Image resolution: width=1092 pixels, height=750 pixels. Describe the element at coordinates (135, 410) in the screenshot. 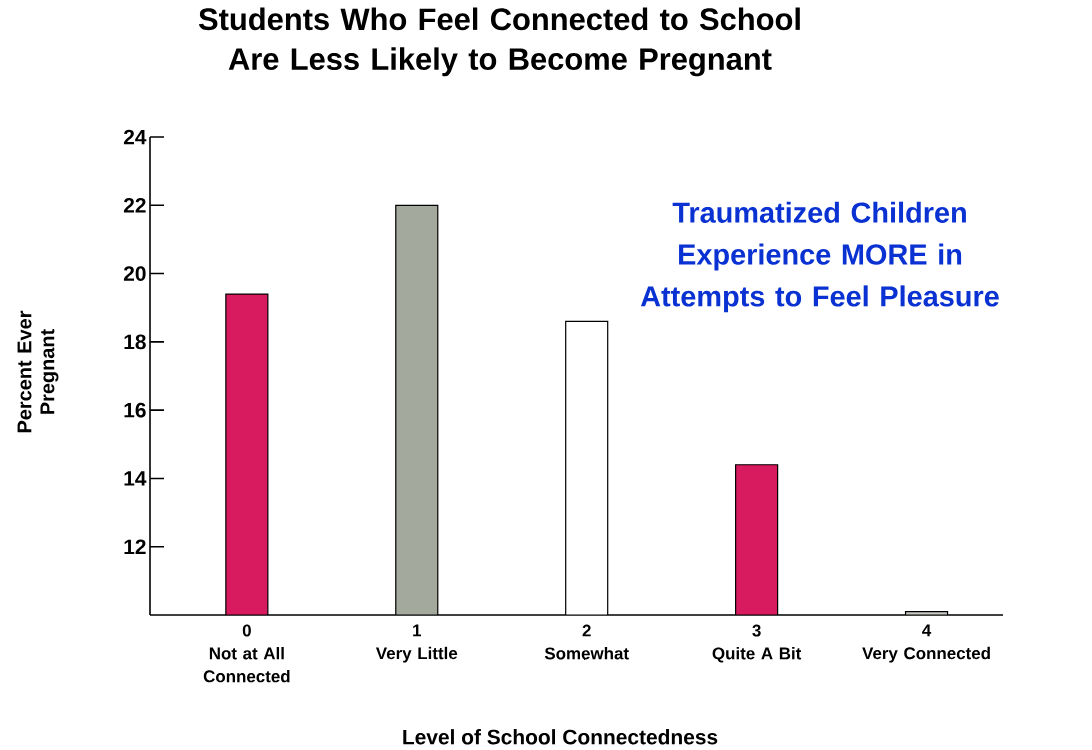

I see `y-tick-label: 16` at that location.